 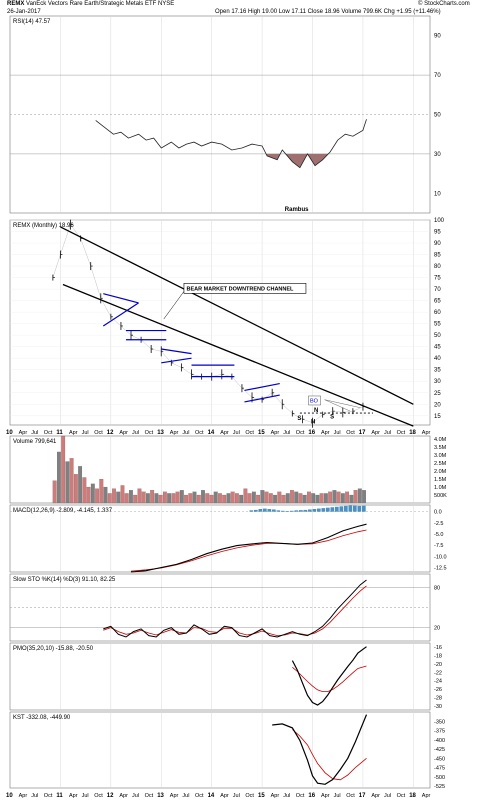 I want to click on x-tick: 14, so click(x=211, y=433).